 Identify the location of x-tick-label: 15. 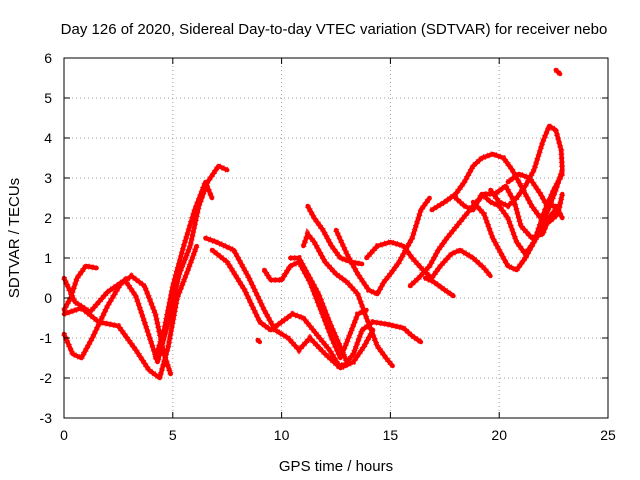
(391, 435).